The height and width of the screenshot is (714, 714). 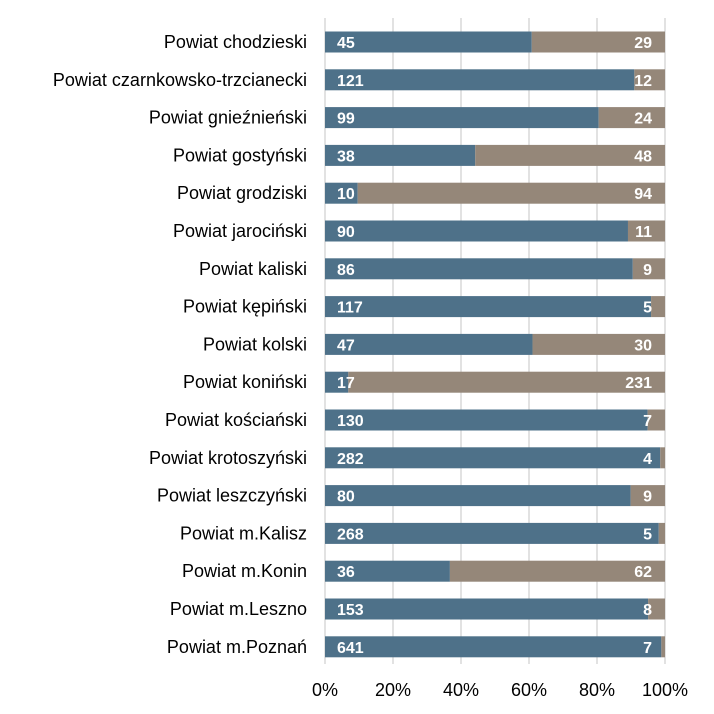 What do you see at coordinates (253, 269) in the screenshot?
I see `category-label: Powiat kaliski` at bounding box center [253, 269].